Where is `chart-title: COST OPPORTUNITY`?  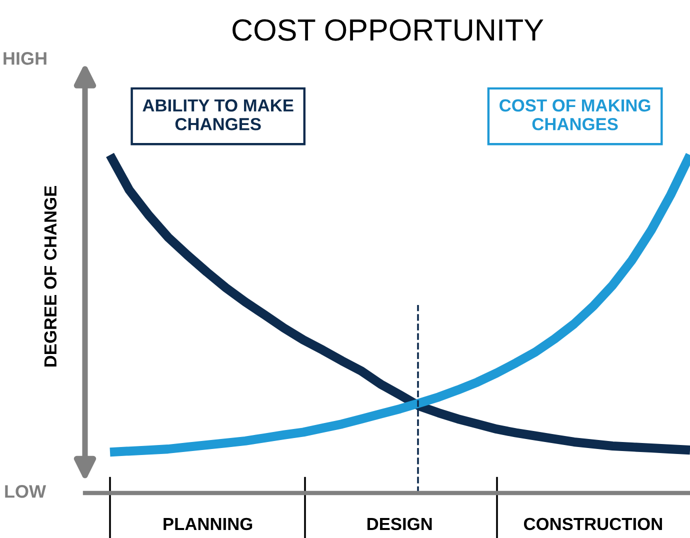 chart-title: COST OPPORTUNITY is located at coordinates (388, 30).